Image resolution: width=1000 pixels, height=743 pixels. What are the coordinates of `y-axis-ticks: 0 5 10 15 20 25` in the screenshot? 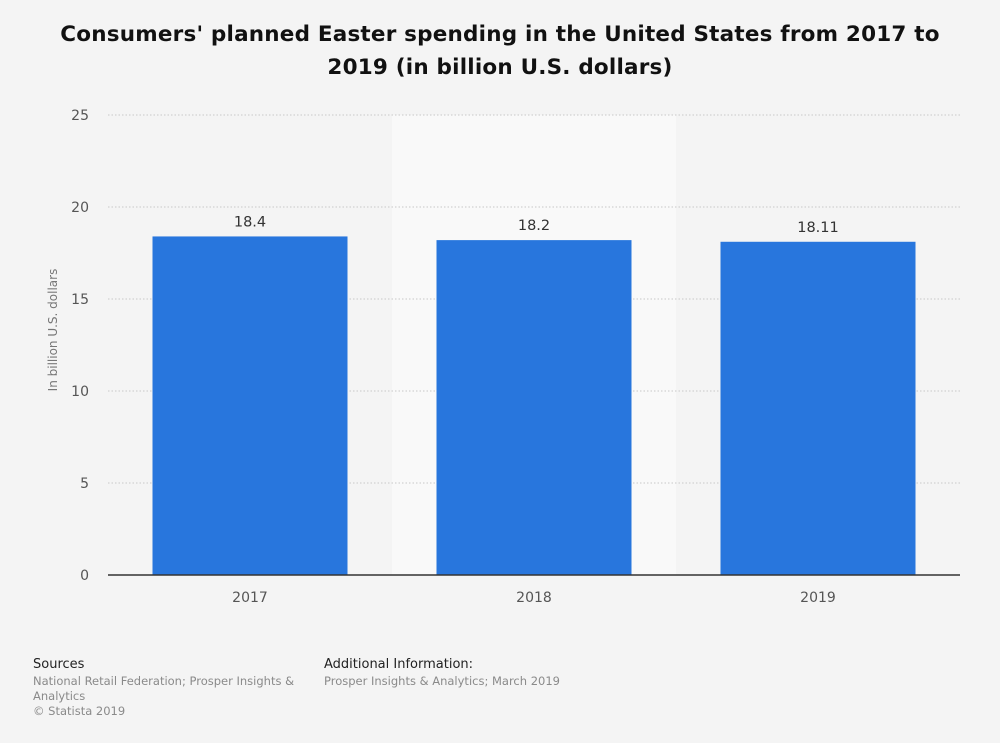 It's located at (80, 346).